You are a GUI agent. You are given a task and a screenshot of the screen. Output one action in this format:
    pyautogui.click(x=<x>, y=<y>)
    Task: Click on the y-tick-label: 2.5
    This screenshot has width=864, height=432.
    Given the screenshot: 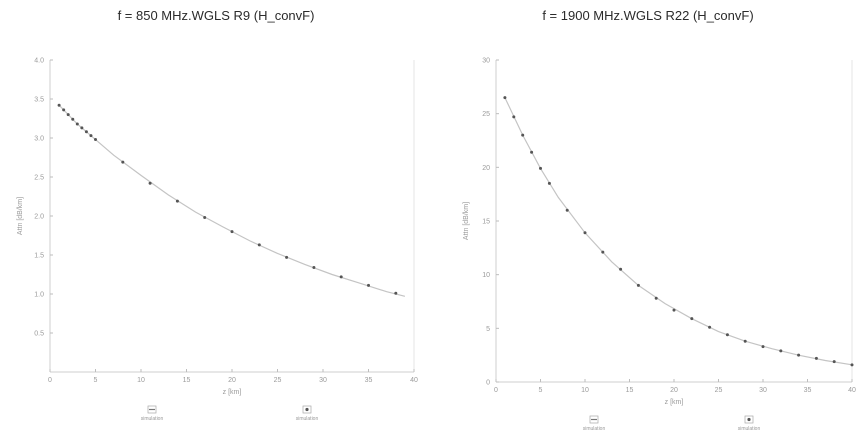 What is the action you would take?
    pyautogui.click(x=39, y=178)
    